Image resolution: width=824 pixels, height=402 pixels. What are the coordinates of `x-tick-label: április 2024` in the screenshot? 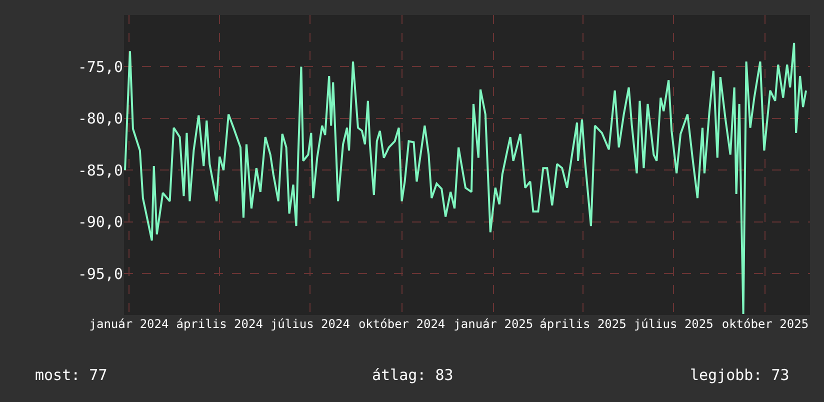 It's located at (219, 324).